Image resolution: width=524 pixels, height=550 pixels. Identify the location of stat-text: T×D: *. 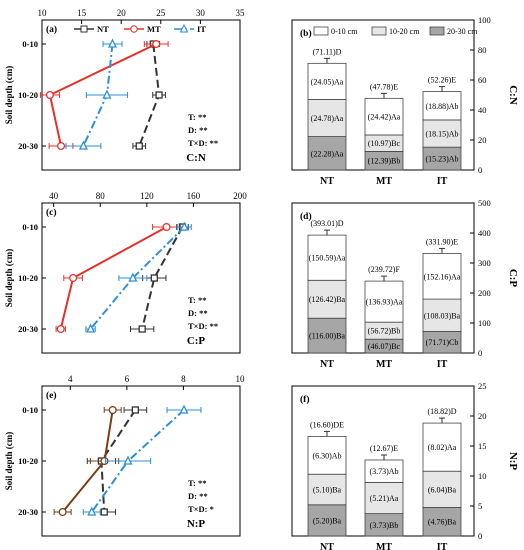
(201, 509).